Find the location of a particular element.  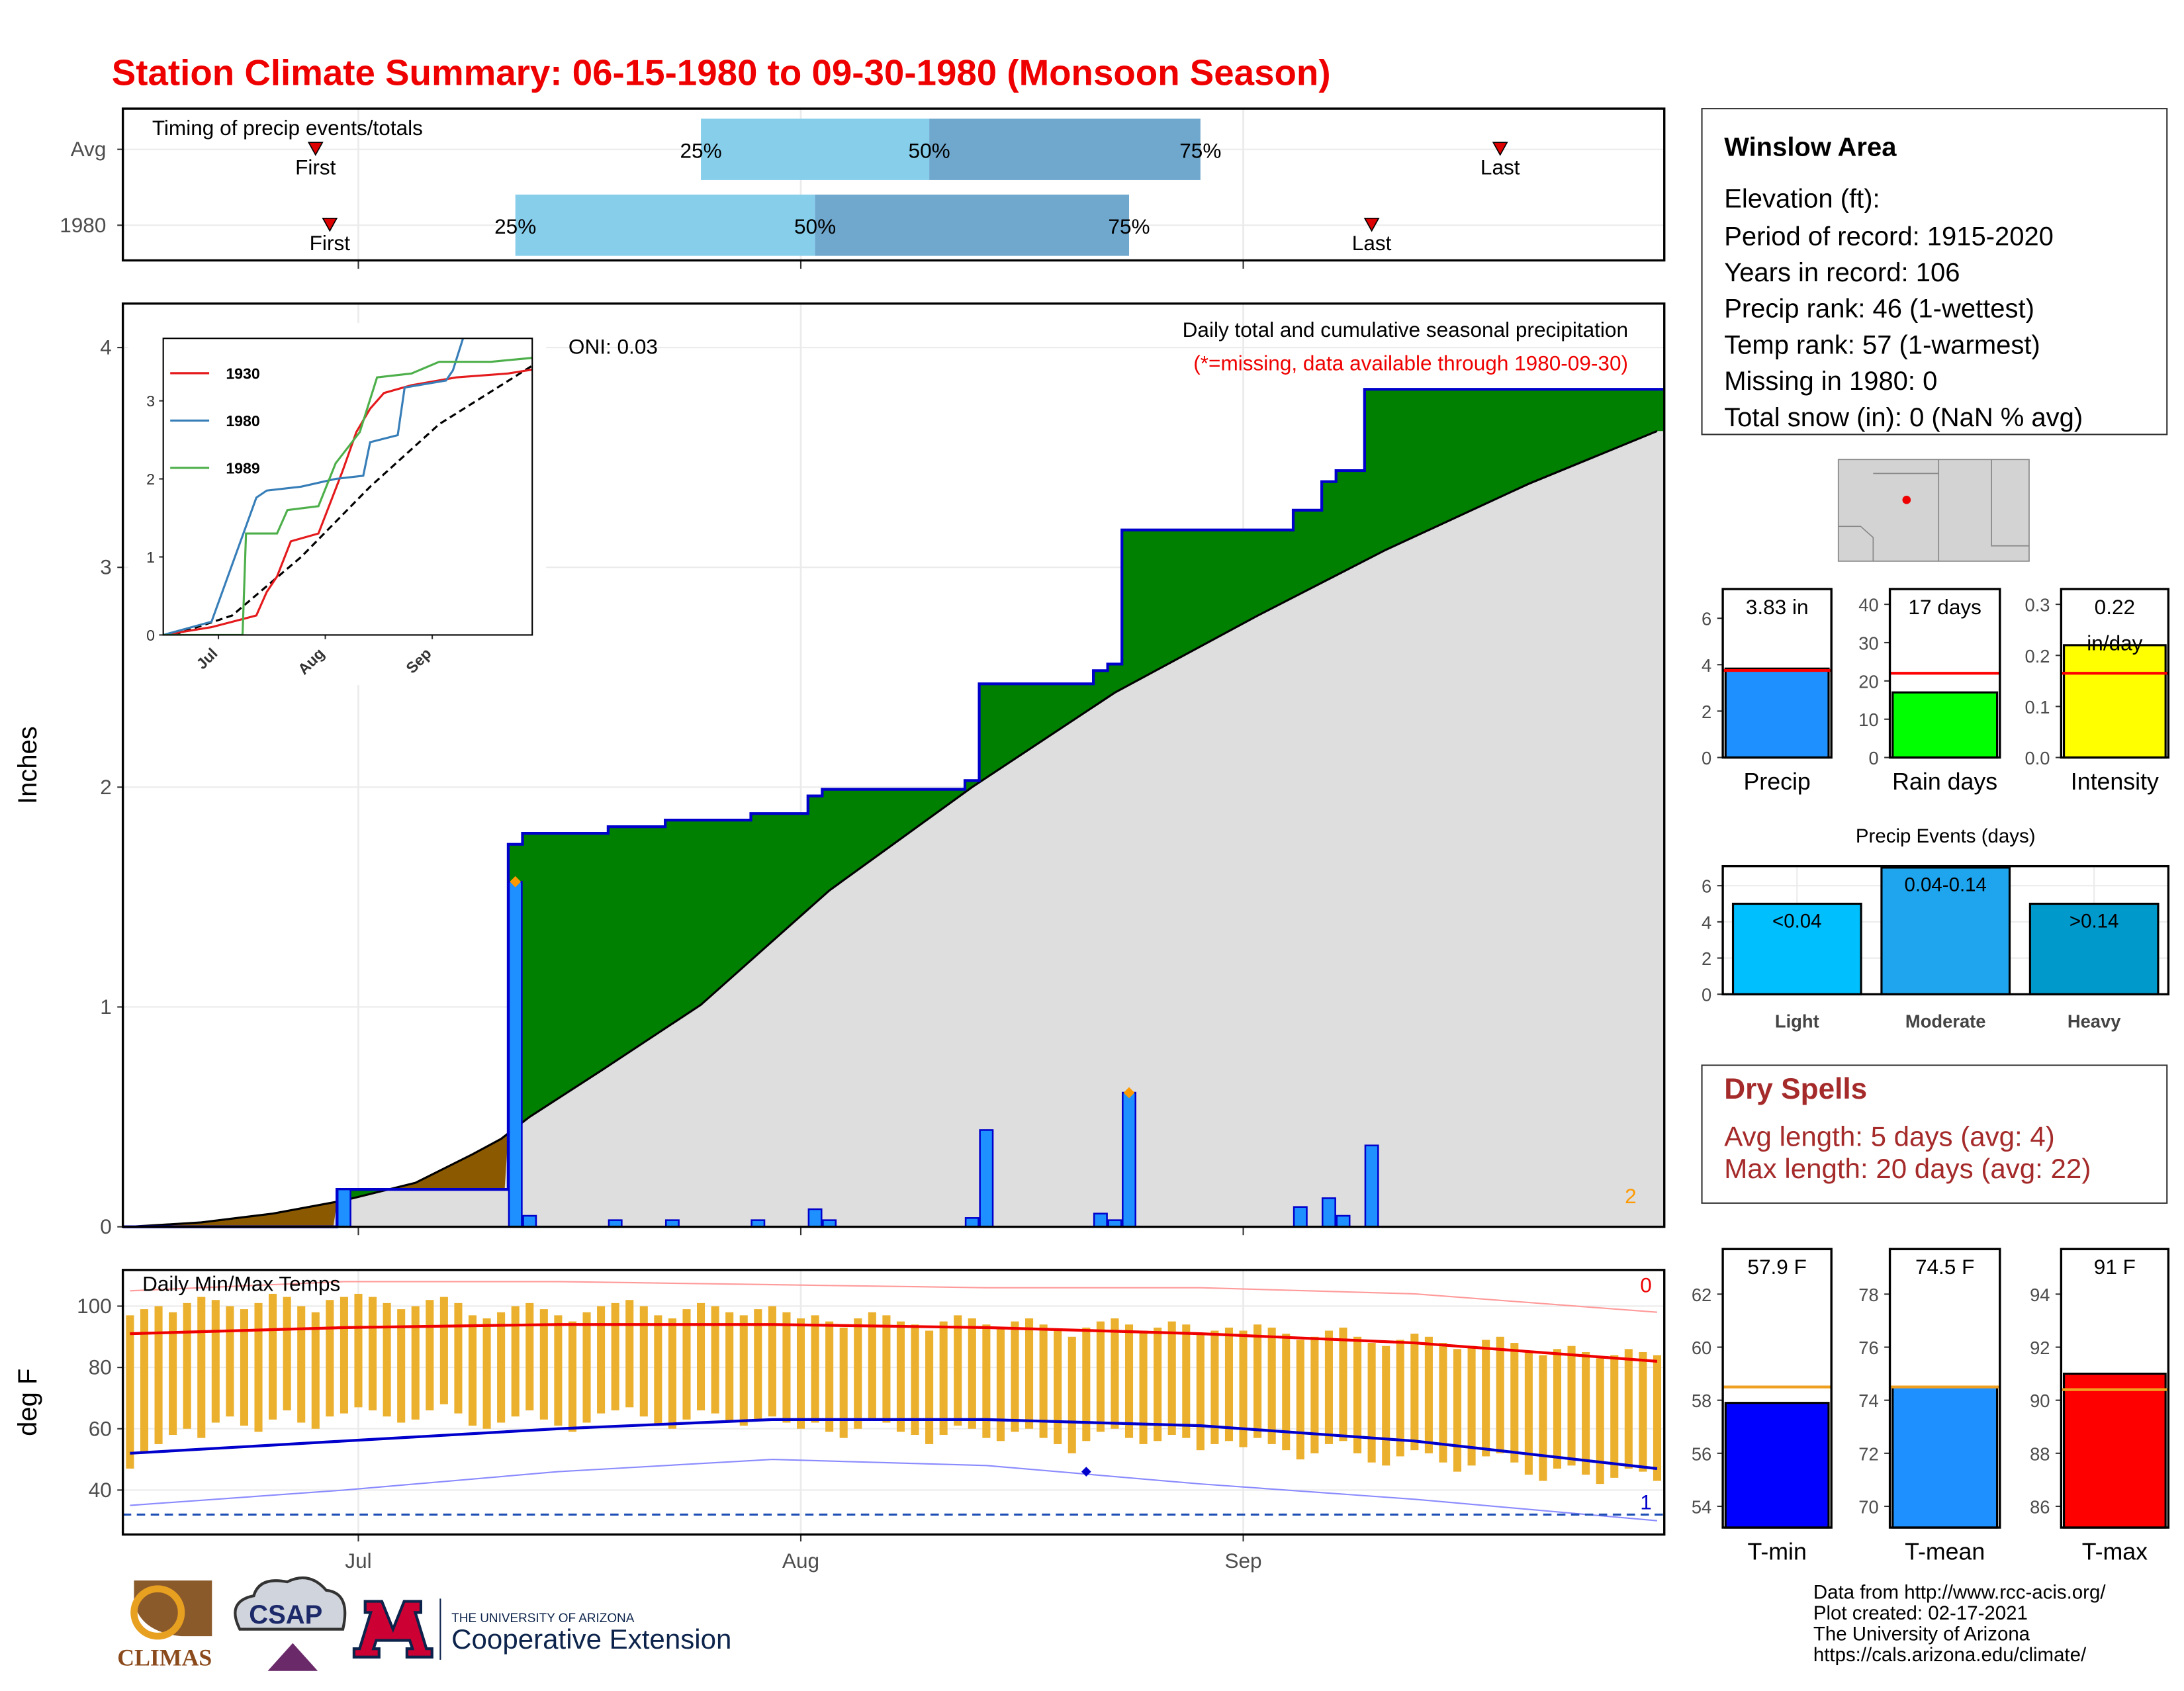

info-line: Temp rank: 57 (1-warmest) is located at coordinates (1882, 344).